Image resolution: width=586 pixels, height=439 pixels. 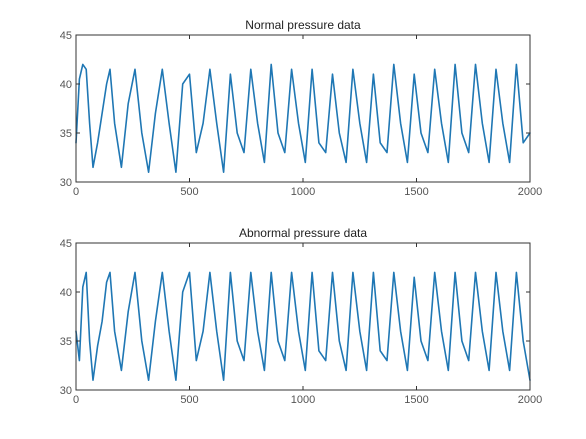 I want to click on chart-title: Abnormal pressure data, so click(x=303, y=233).